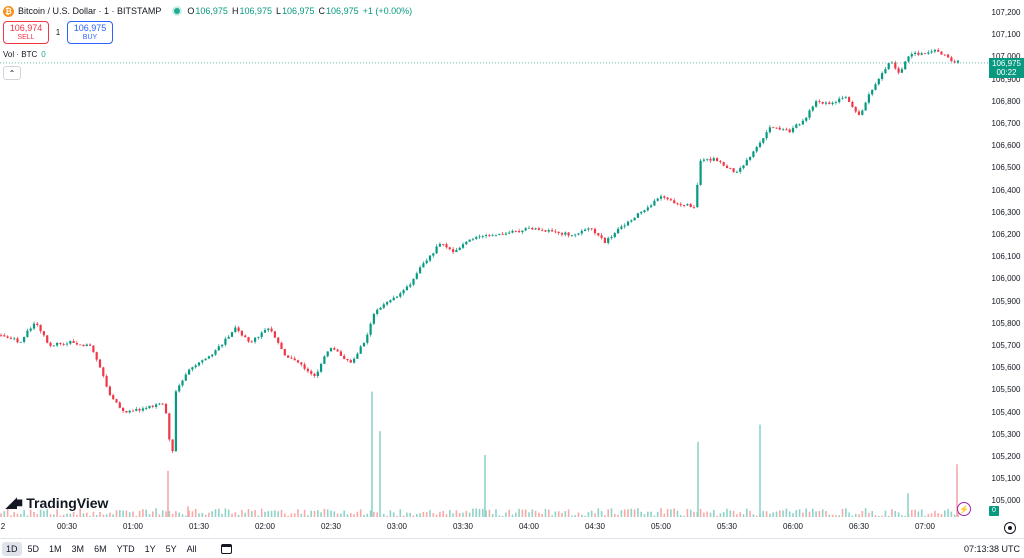 The height and width of the screenshot is (558, 1024). What do you see at coordinates (78, 548) in the screenshot?
I see `range-button-3m: 3M` at bounding box center [78, 548].